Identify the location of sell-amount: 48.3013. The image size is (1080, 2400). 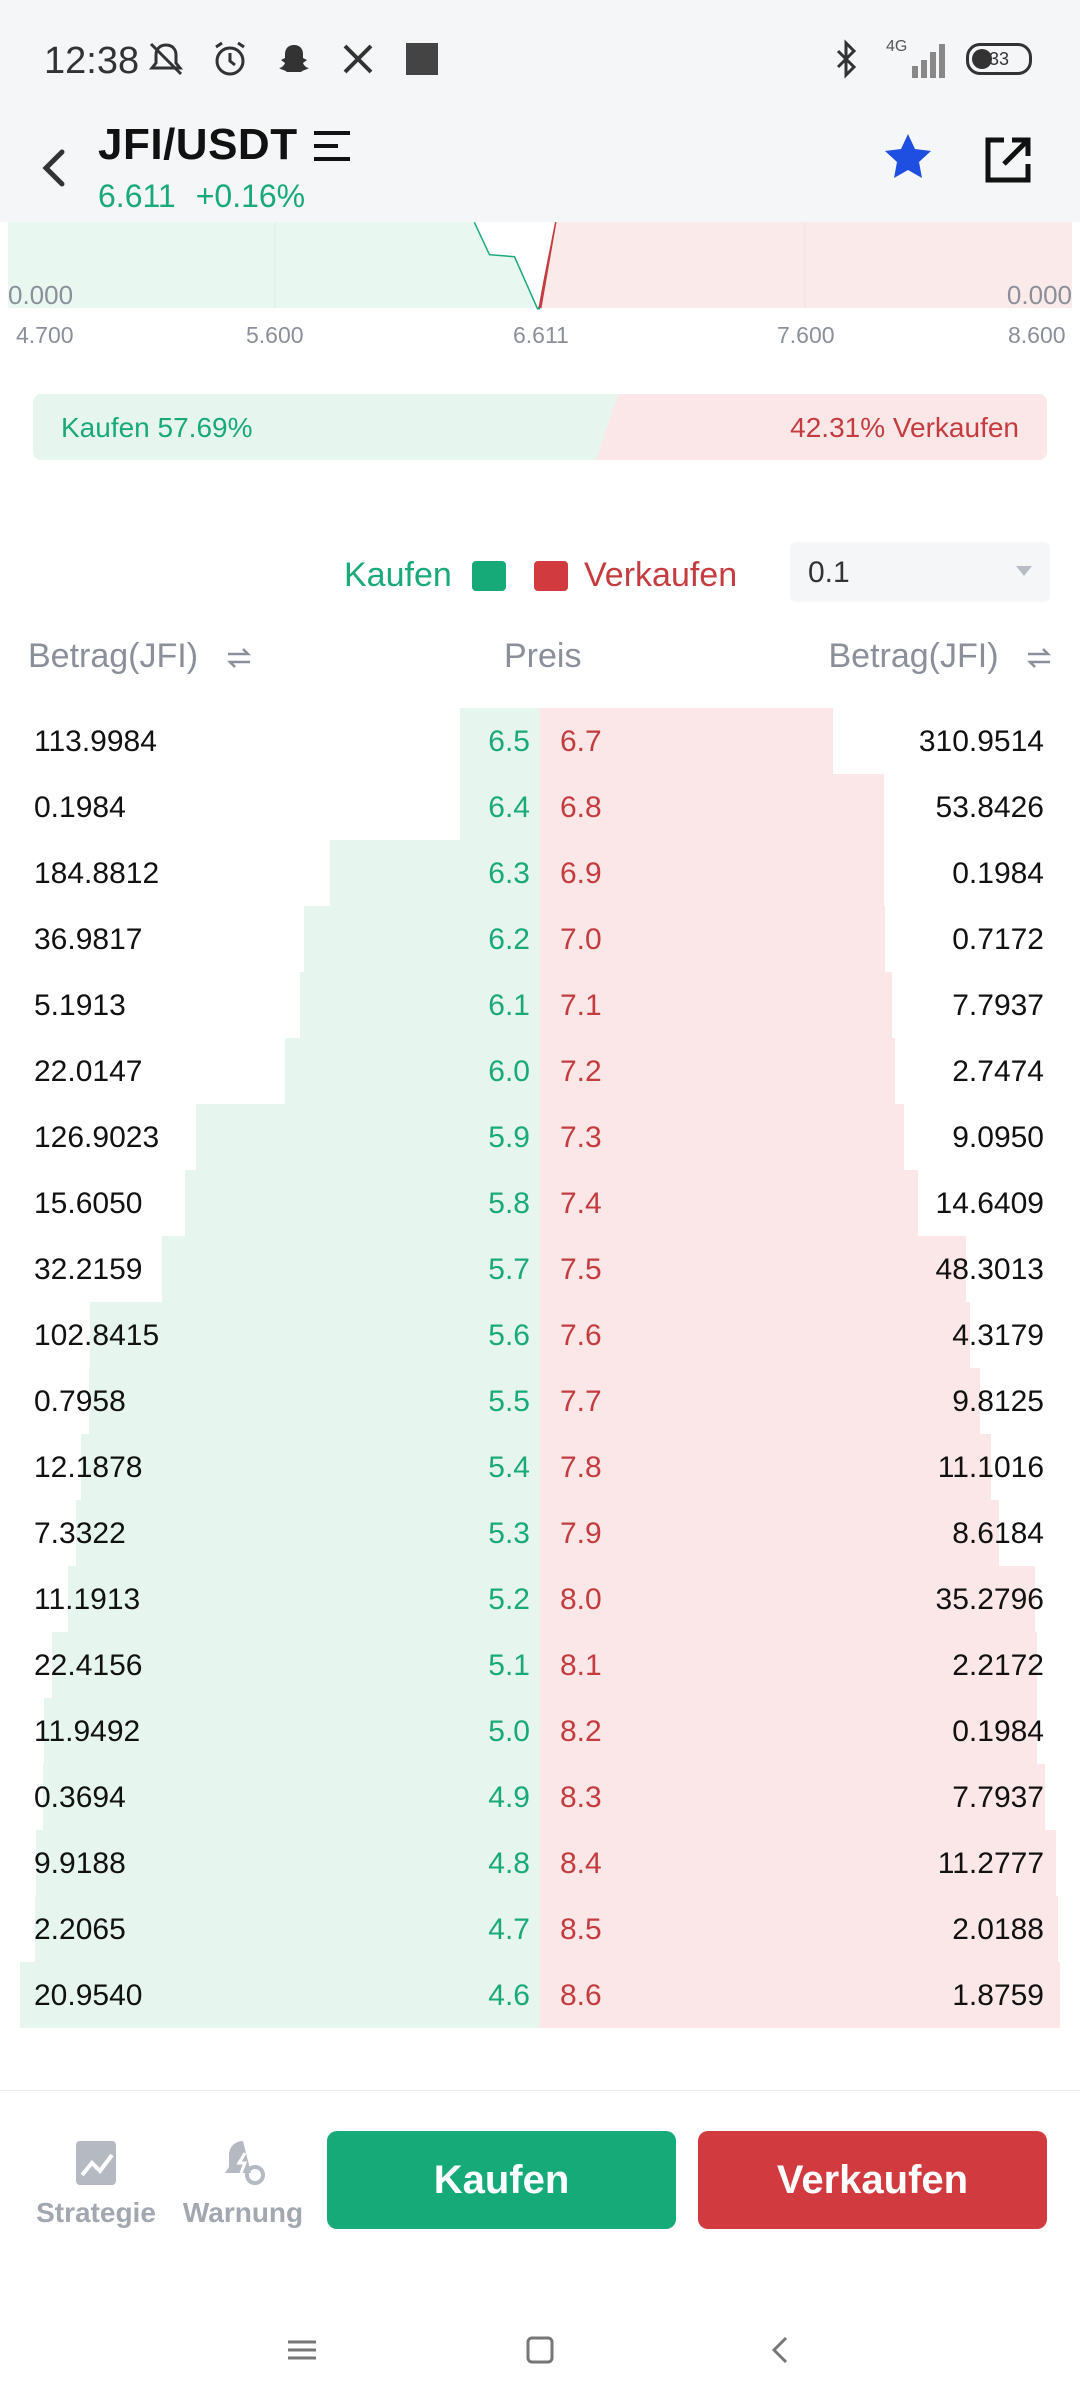
(989, 1269).